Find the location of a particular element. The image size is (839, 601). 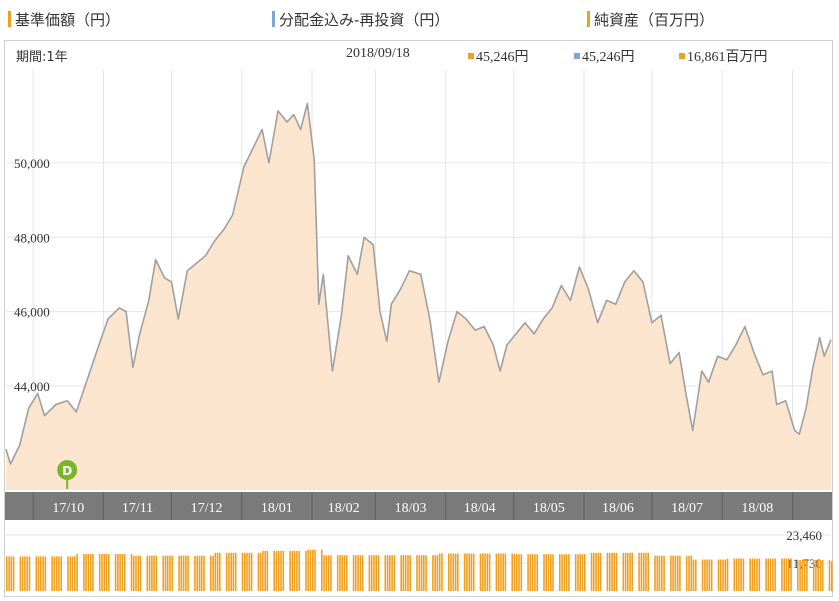

distribution-marker-label: D is located at coordinates (67, 471).